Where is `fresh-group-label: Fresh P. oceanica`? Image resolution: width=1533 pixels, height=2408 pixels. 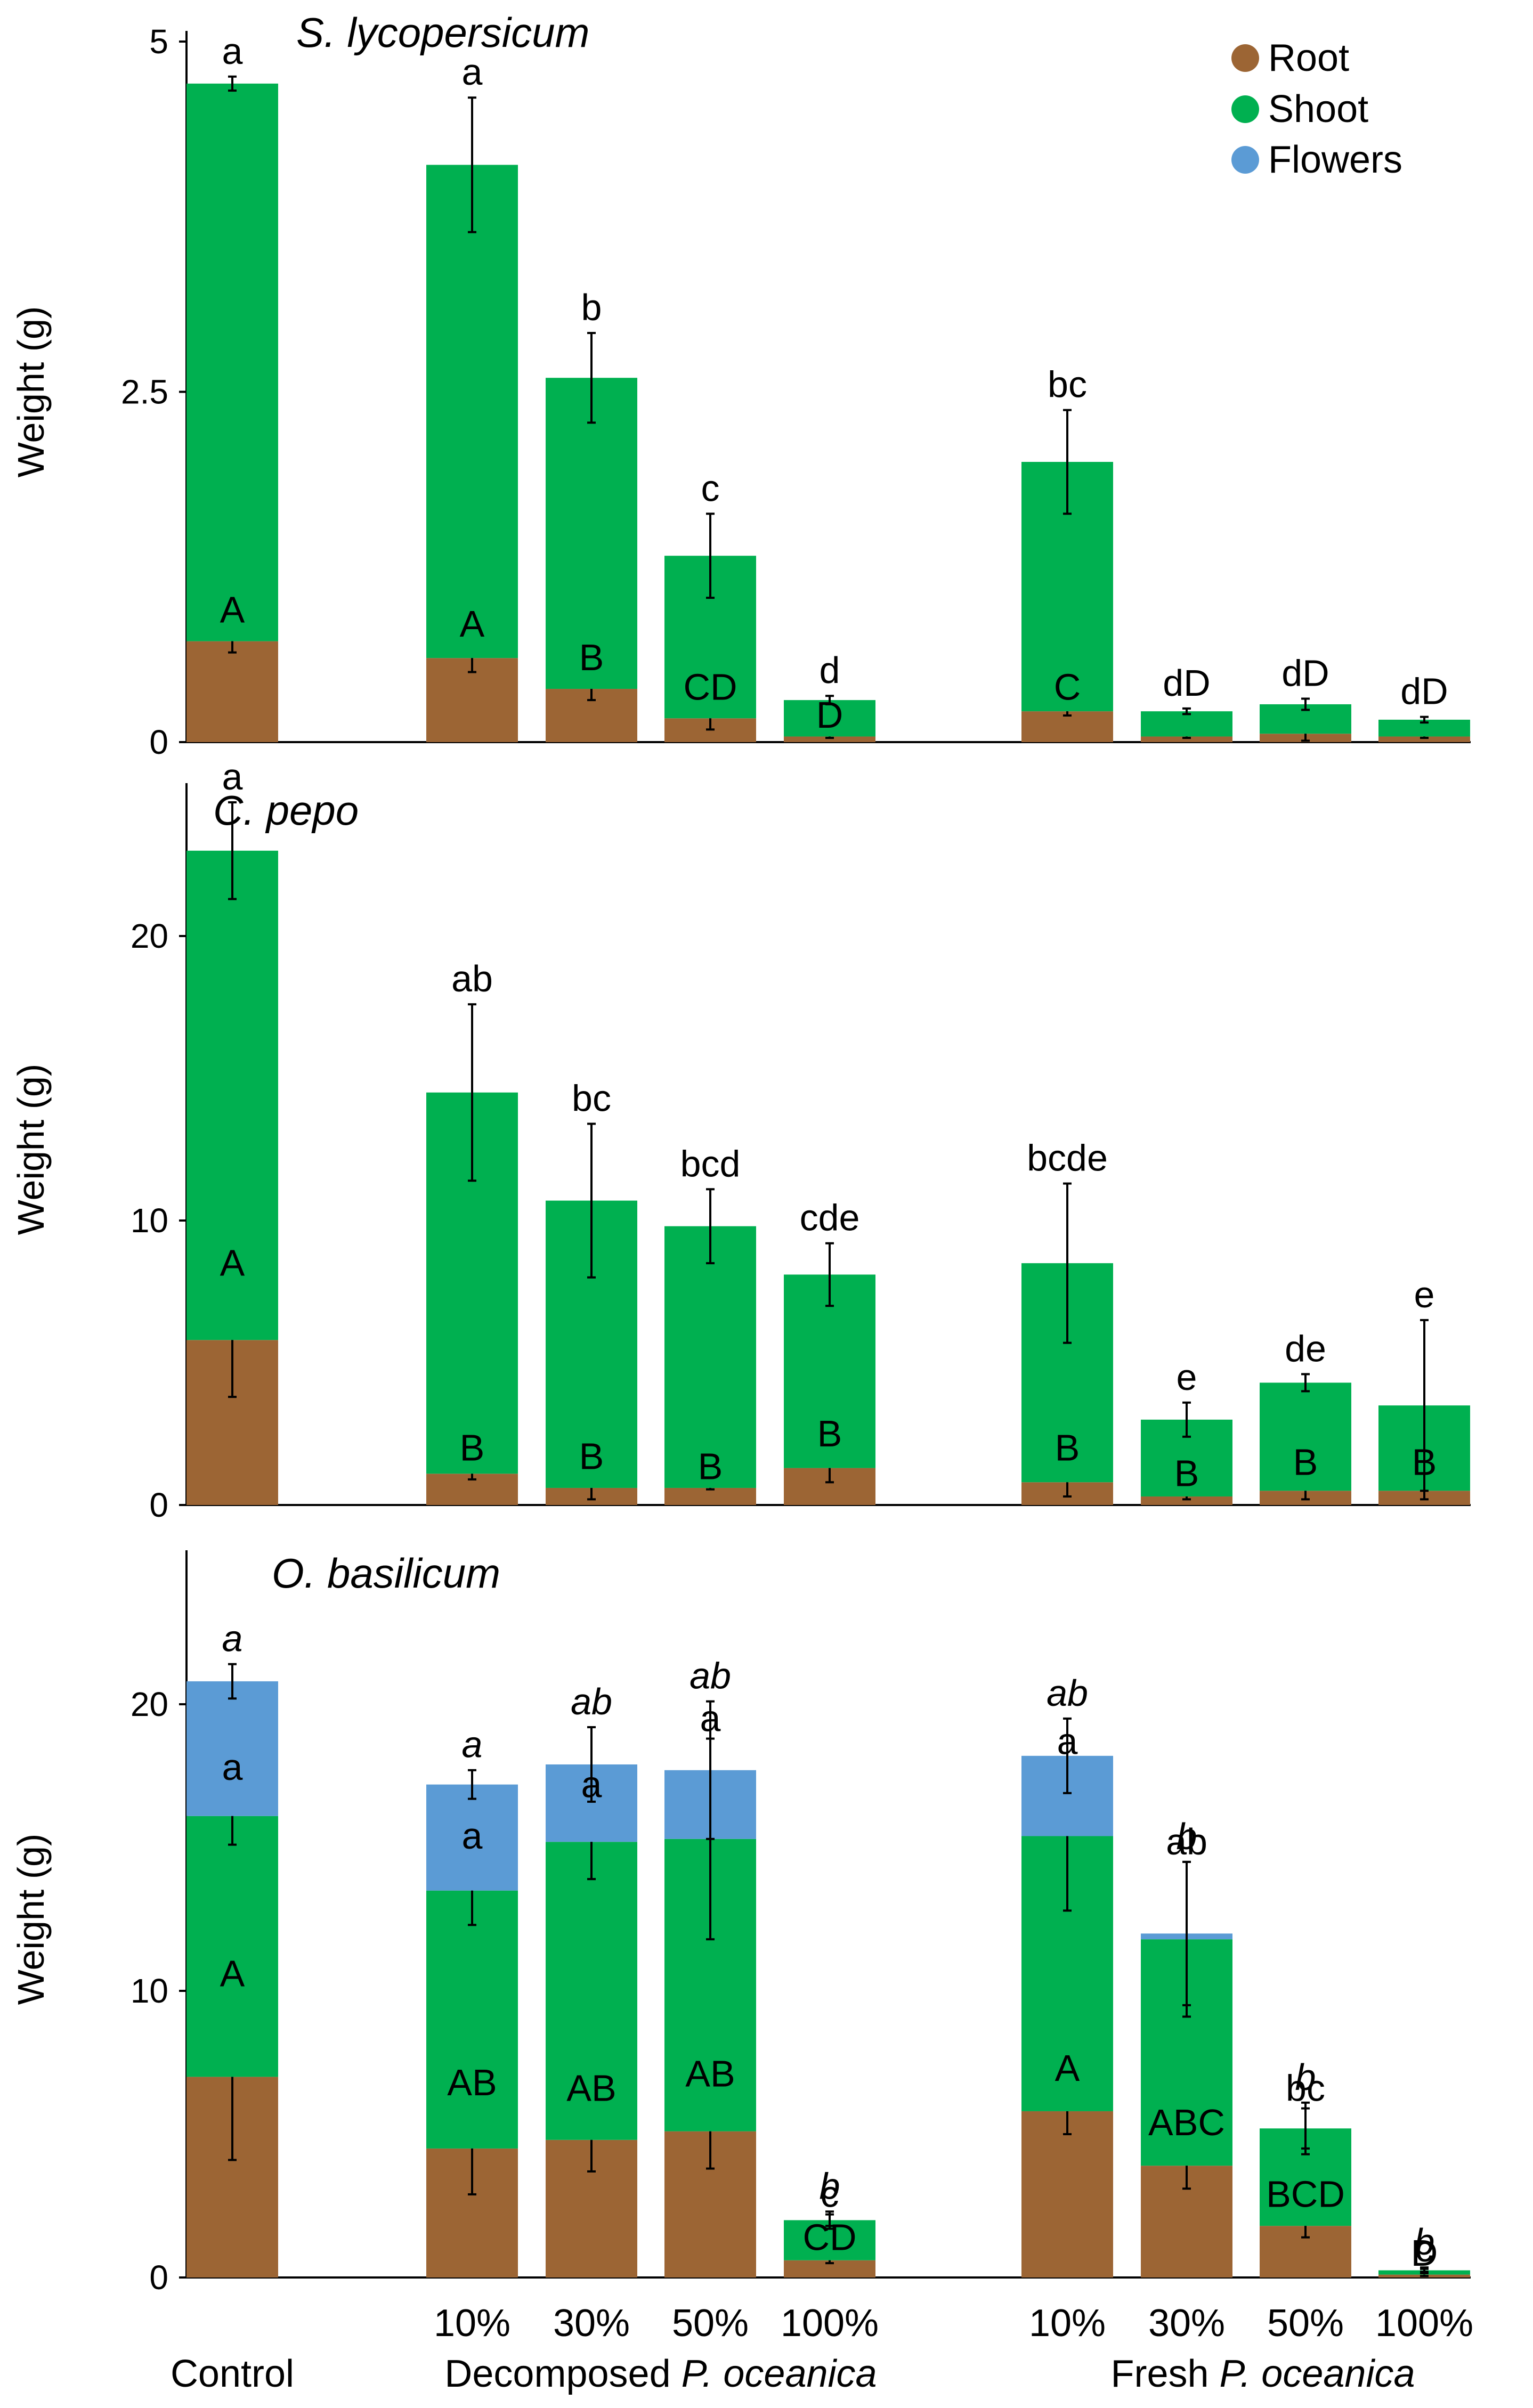 fresh-group-label: Fresh P. oceanica is located at coordinates (1262, 2374).